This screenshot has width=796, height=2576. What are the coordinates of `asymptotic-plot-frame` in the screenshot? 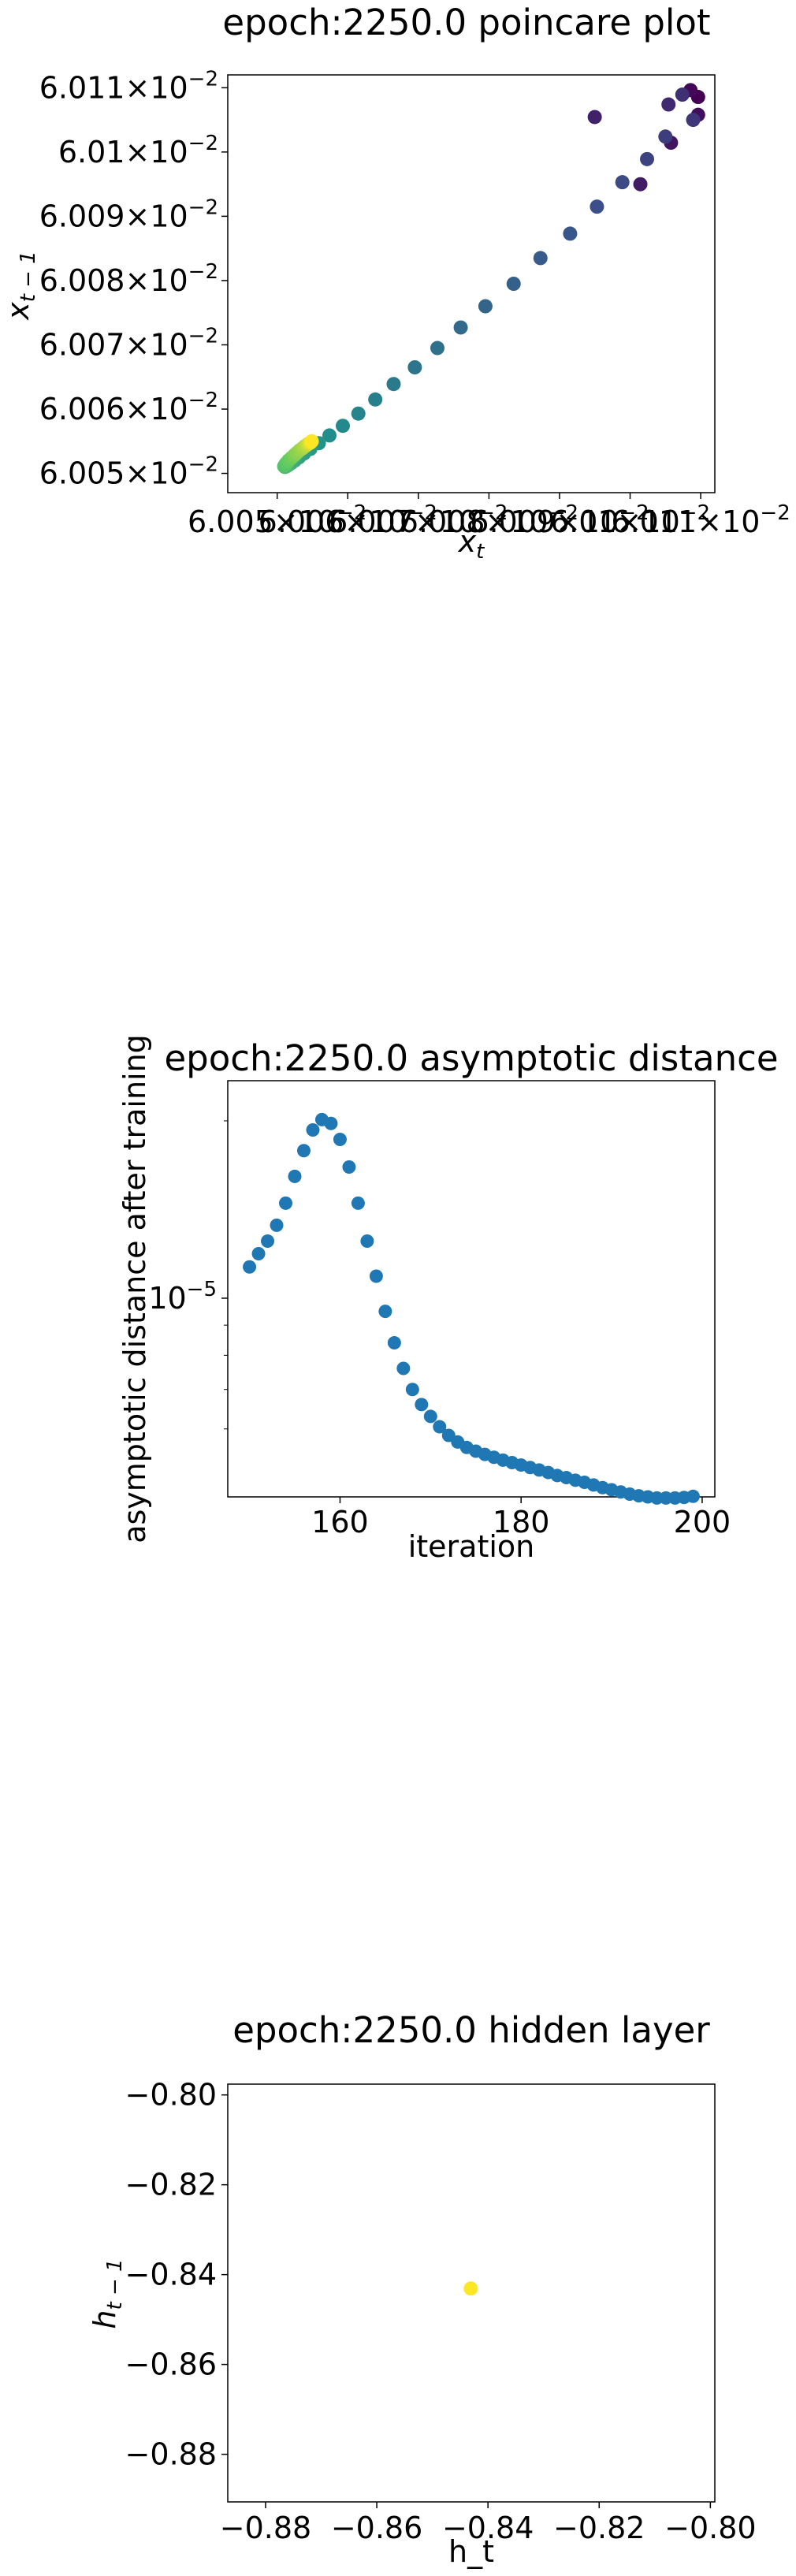 It's located at (472, 1289).